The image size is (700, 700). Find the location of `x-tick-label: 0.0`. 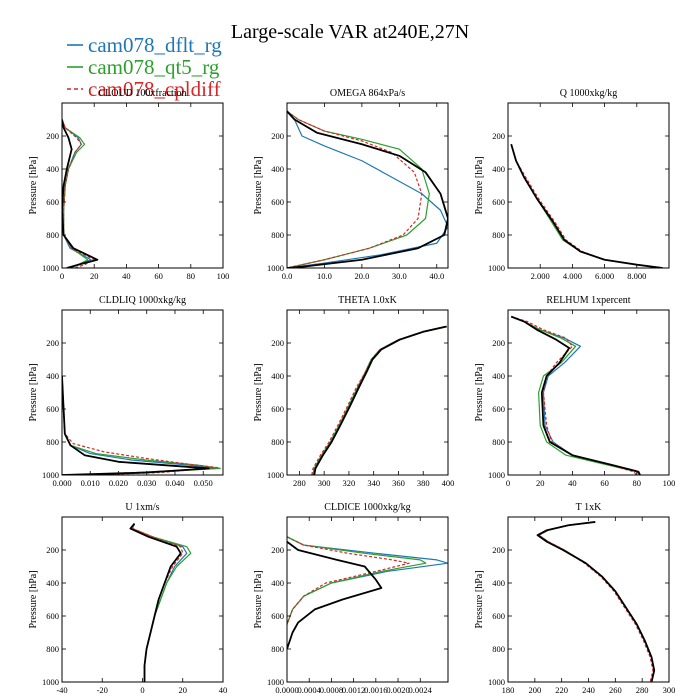

x-tick-label: 0.0 is located at coordinates (287, 276).